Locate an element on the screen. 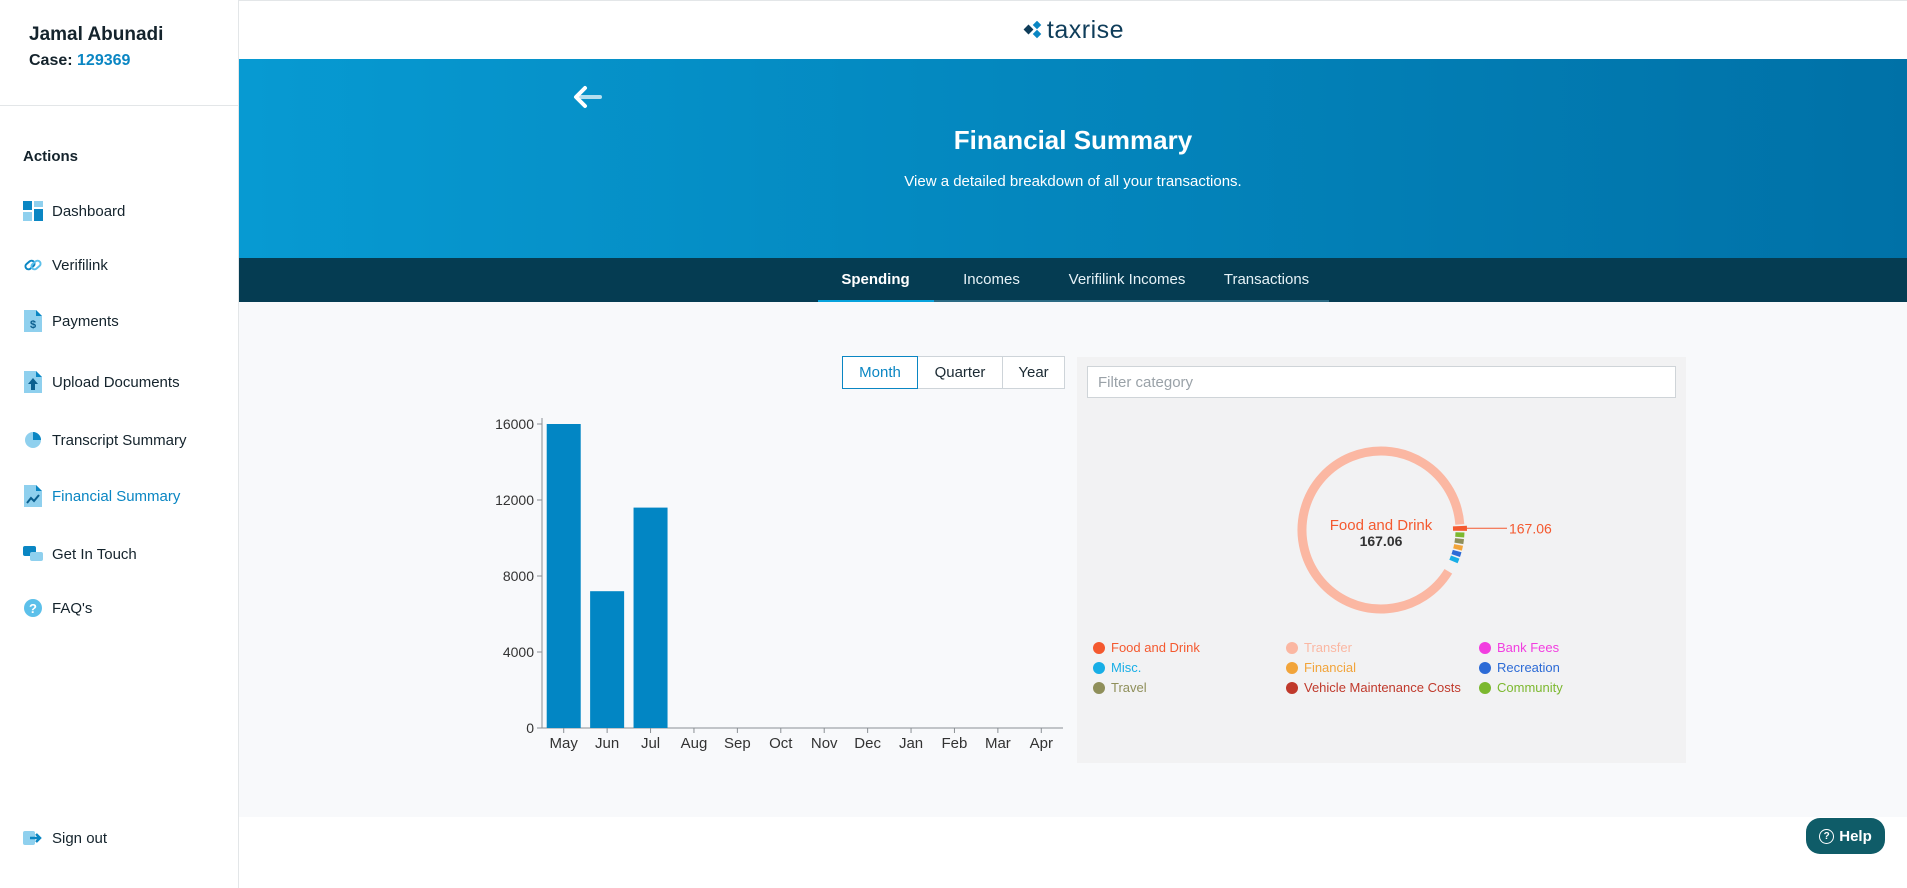 Image resolution: width=1907 pixels, height=888 pixels. chat-icon is located at coordinates (33, 554).